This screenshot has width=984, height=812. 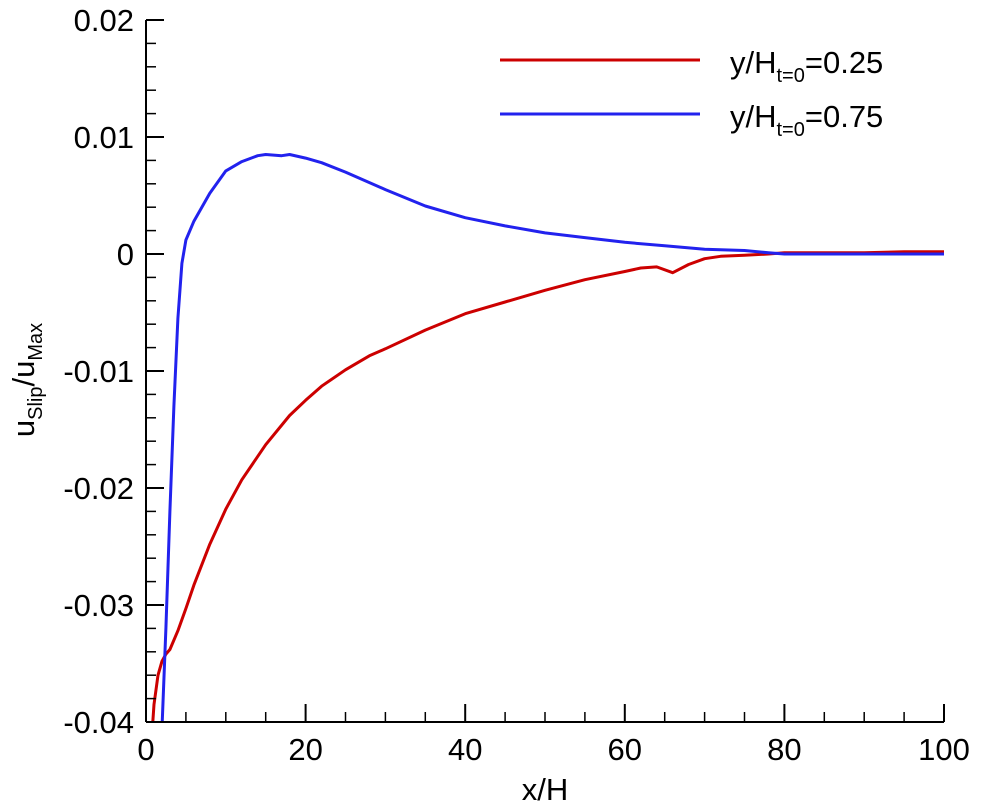 I want to click on legend-label-series-2-post: =0.75, so click(x=844, y=116).